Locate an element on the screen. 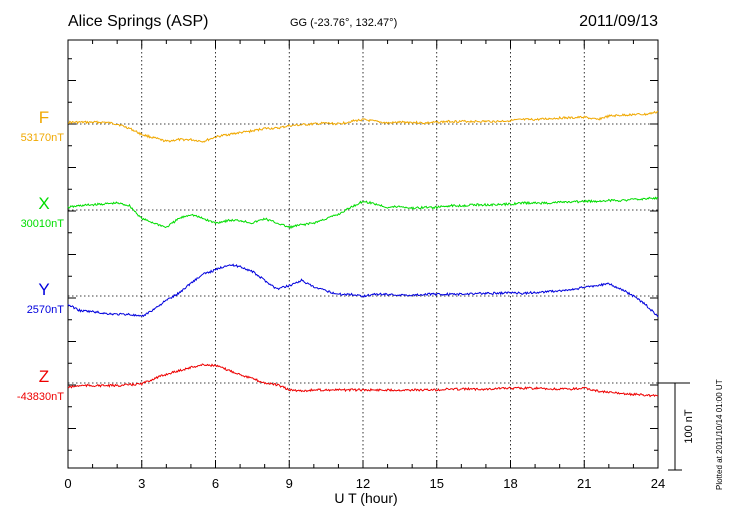 Image resolution: width=730 pixels, height=520 pixels. x-tick-label: 18 is located at coordinates (510, 483).